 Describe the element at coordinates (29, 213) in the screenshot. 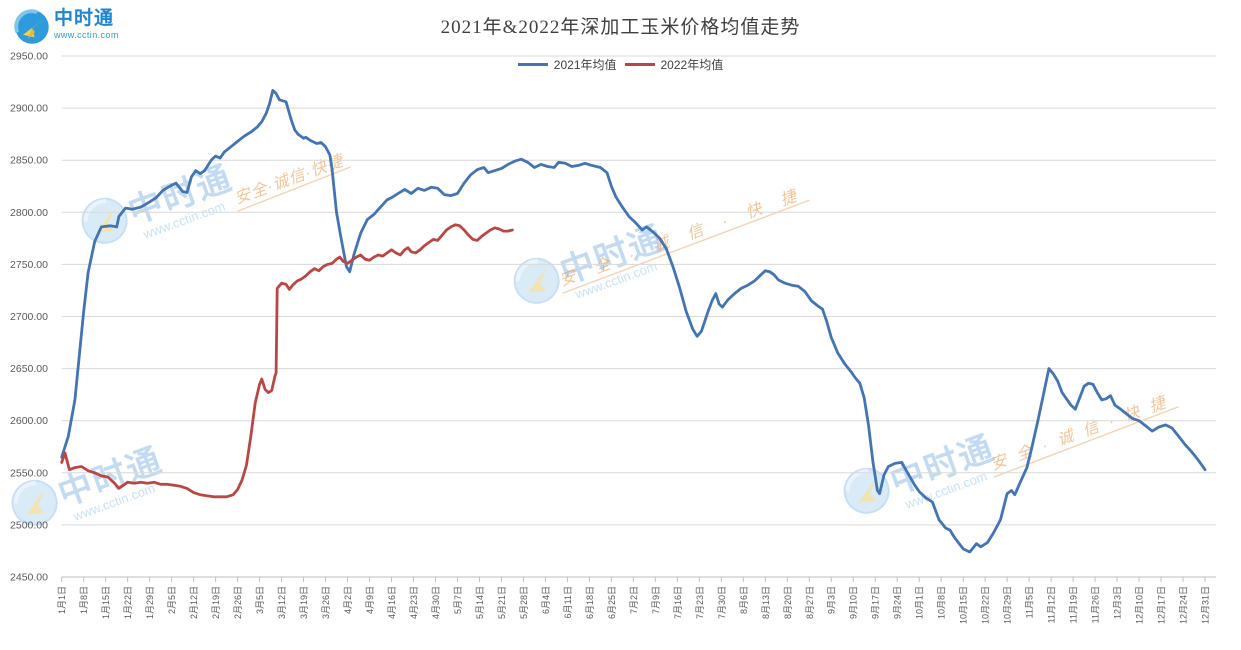

I see `y-axis-tick-label: 2800.00` at that location.